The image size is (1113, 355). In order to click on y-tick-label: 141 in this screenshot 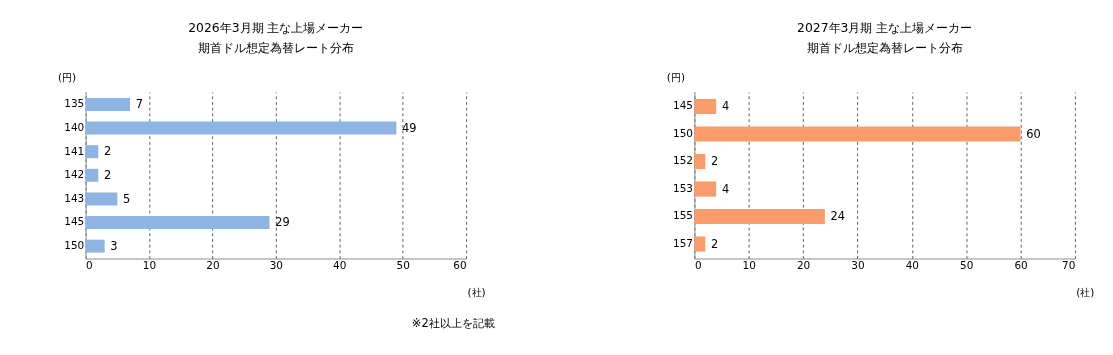, I will do `click(74, 150)`.